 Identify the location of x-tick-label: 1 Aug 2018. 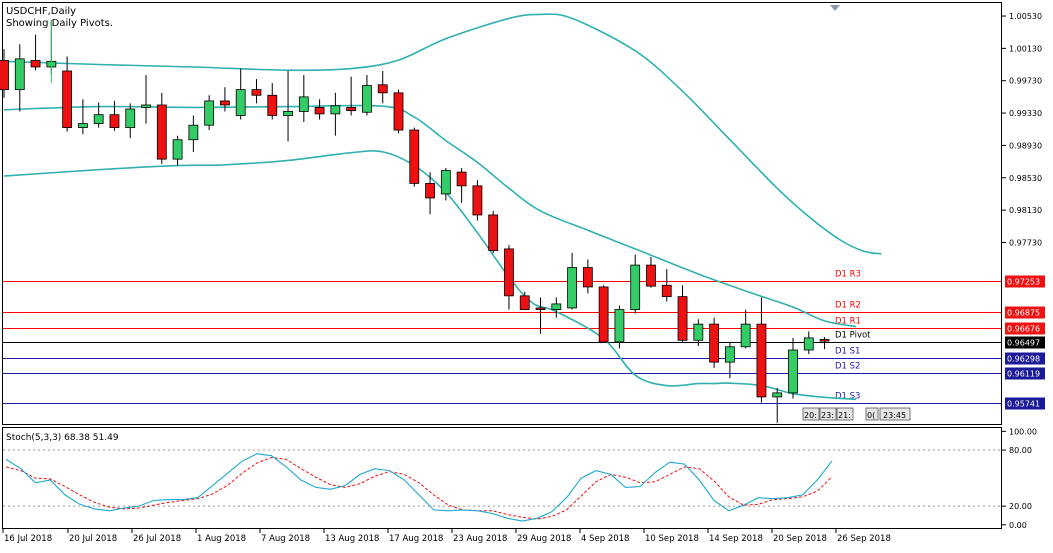
(221, 539).